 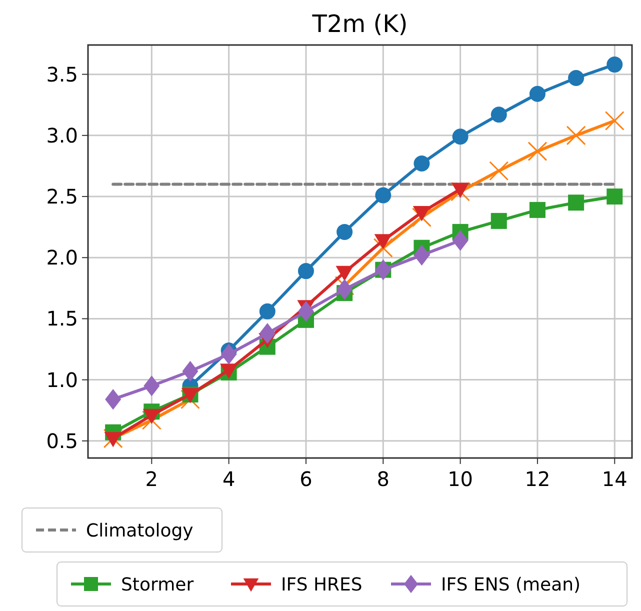 What do you see at coordinates (306, 479) in the screenshot?
I see `x-tick-label: 6` at bounding box center [306, 479].